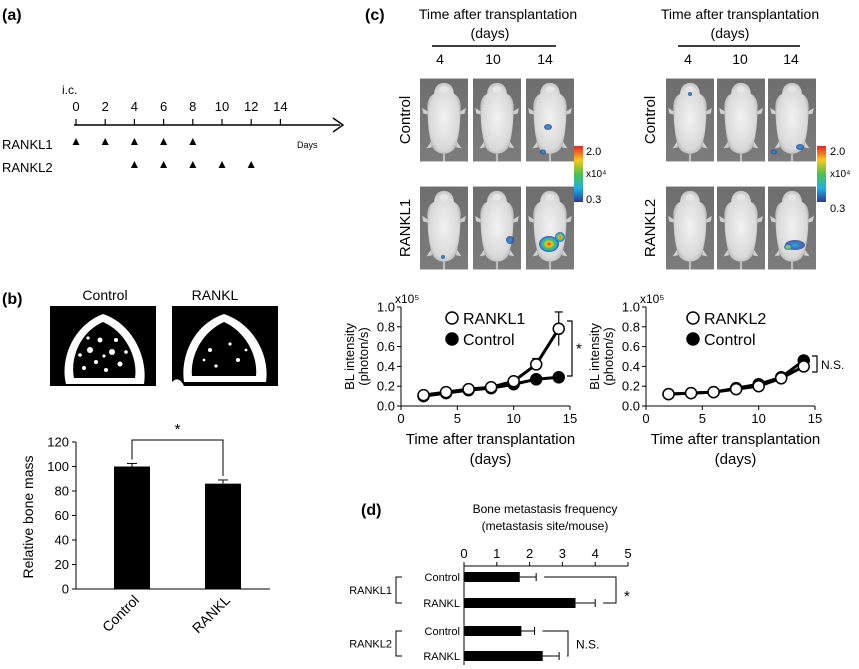 The image size is (859, 669). Describe the element at coordinates (650, 228) in the screenshot. I see `right-row-label-rankl2: RANKL2` at that location.